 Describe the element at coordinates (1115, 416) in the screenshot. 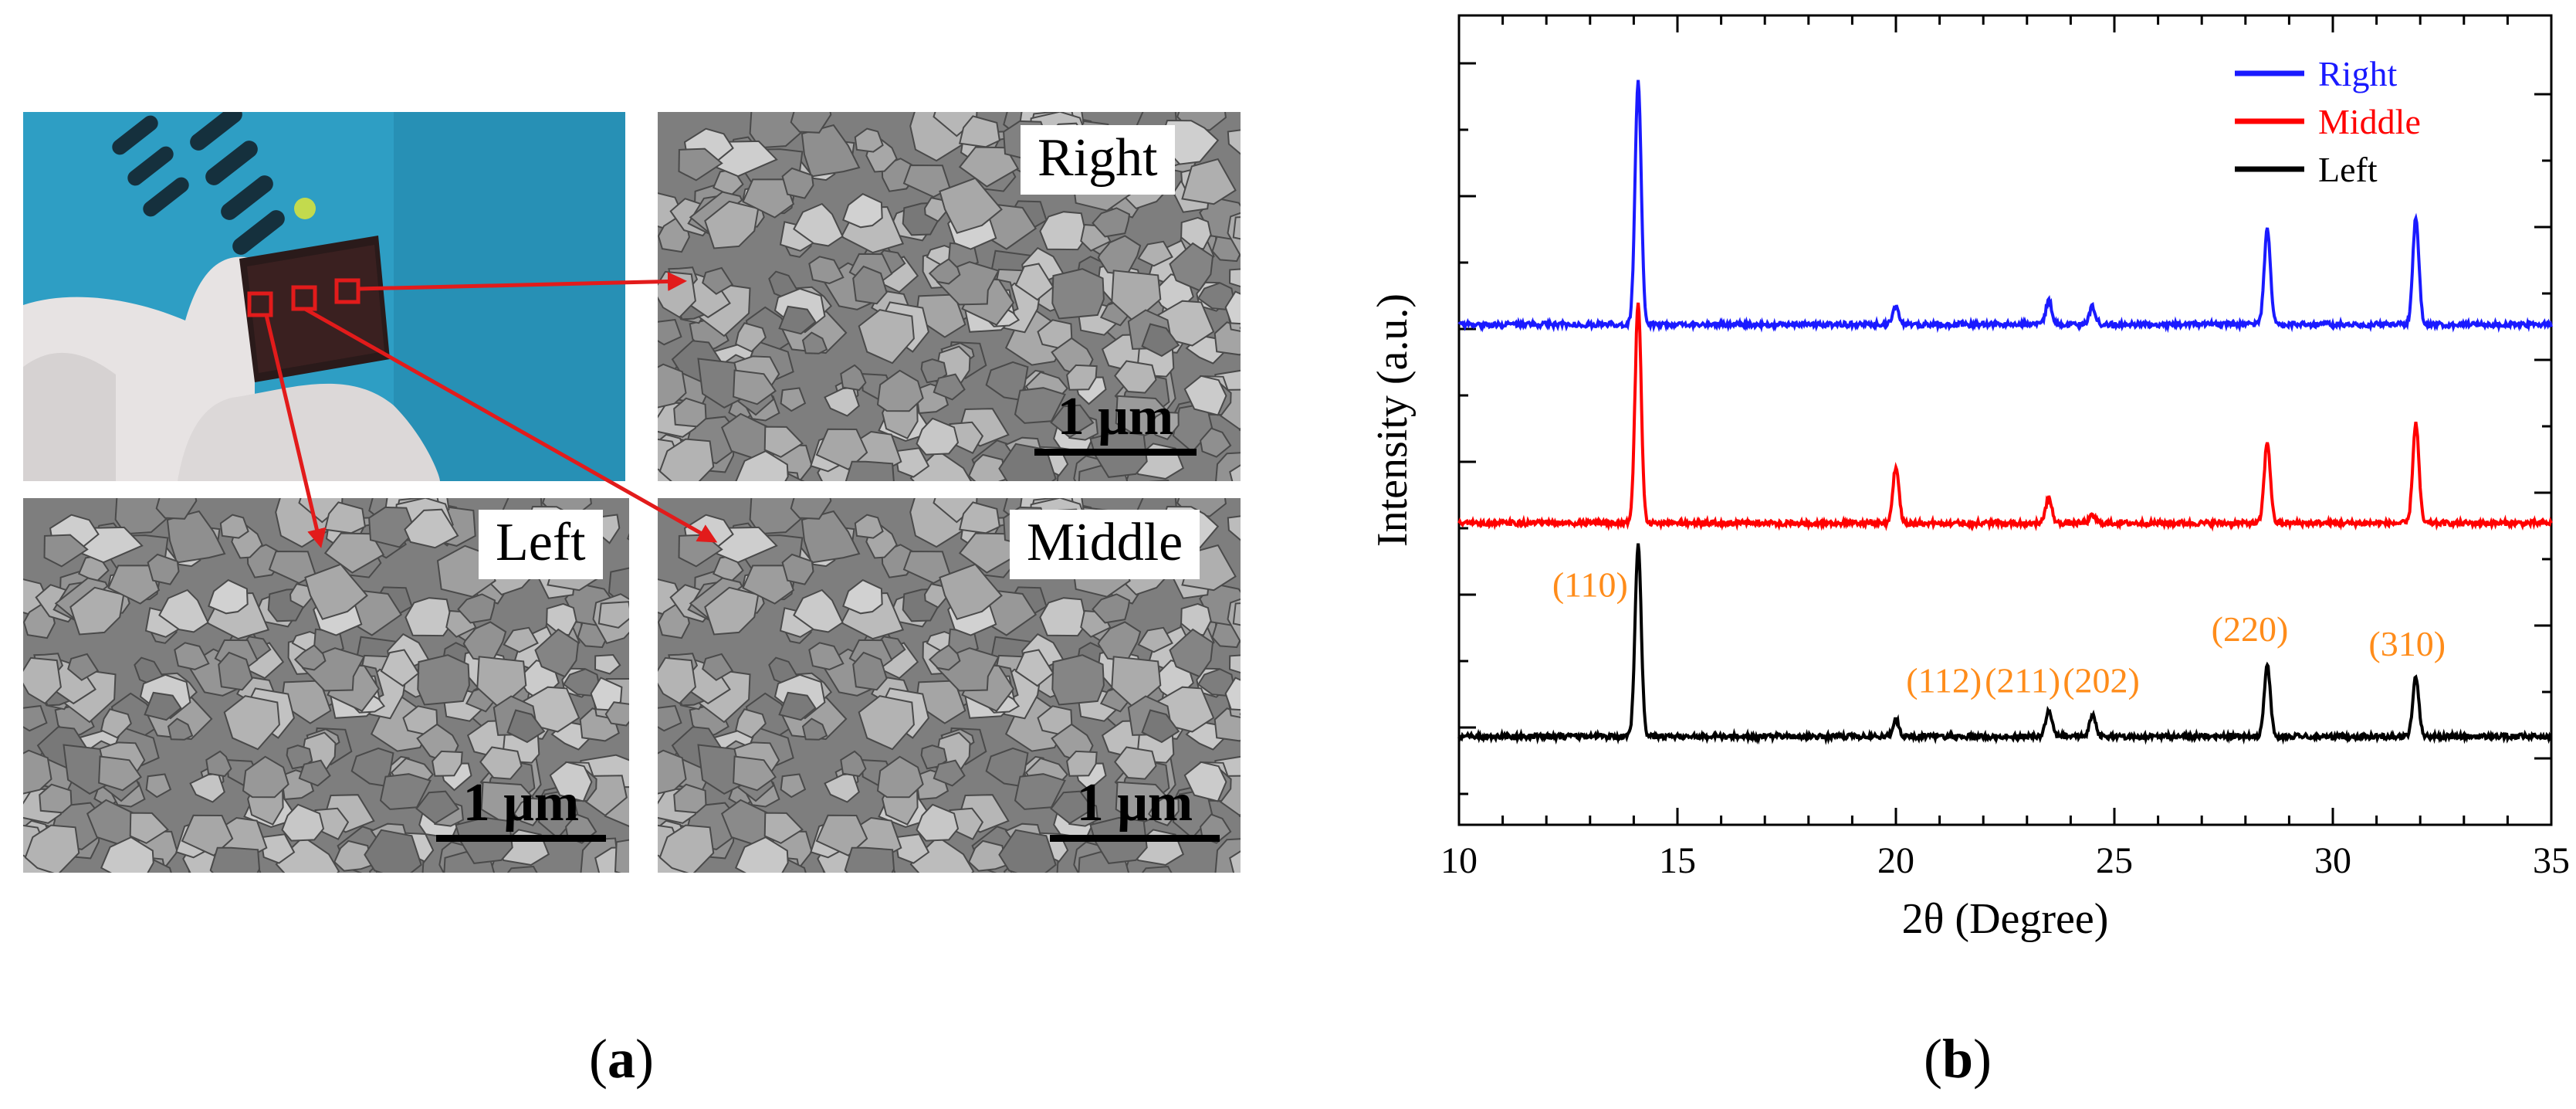

I see `scale-label-right: 1 μm` at that location.